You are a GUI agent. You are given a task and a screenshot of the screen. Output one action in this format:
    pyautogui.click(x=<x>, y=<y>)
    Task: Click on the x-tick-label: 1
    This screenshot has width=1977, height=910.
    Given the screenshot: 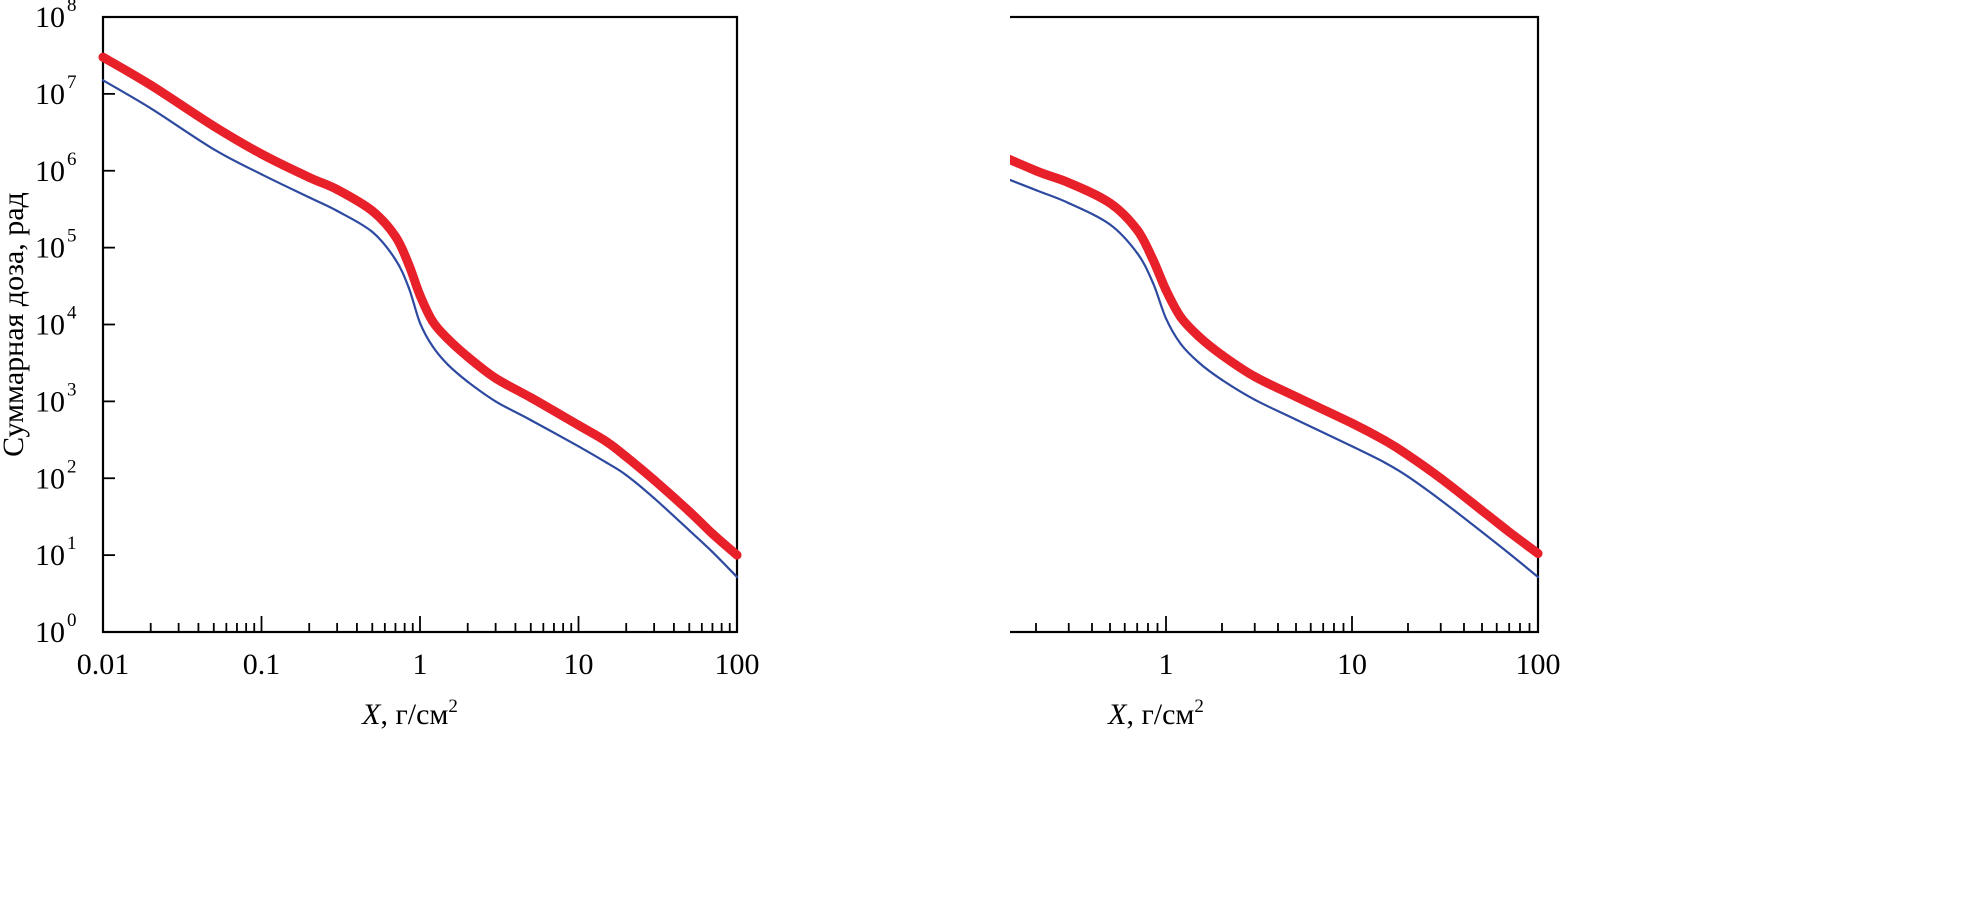 What is the action you would take?
    pyautogui.click(x=1166, y=664)
    